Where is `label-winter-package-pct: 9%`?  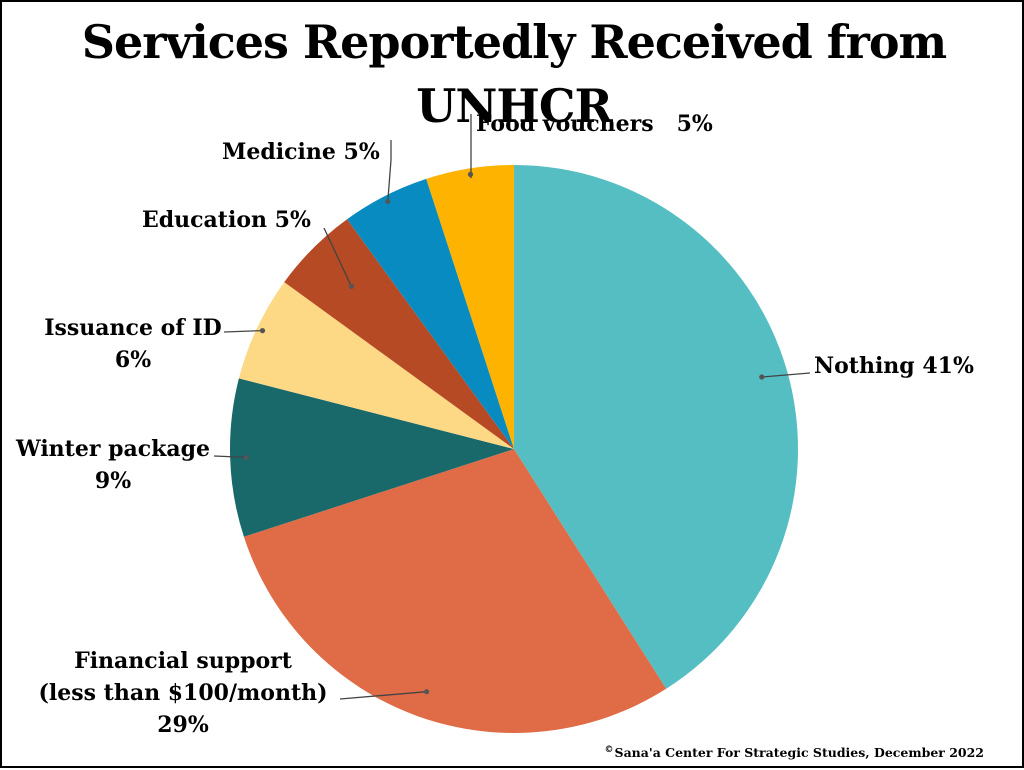
label-winter-package-pct: 9% is located at coordinates (113, 481).